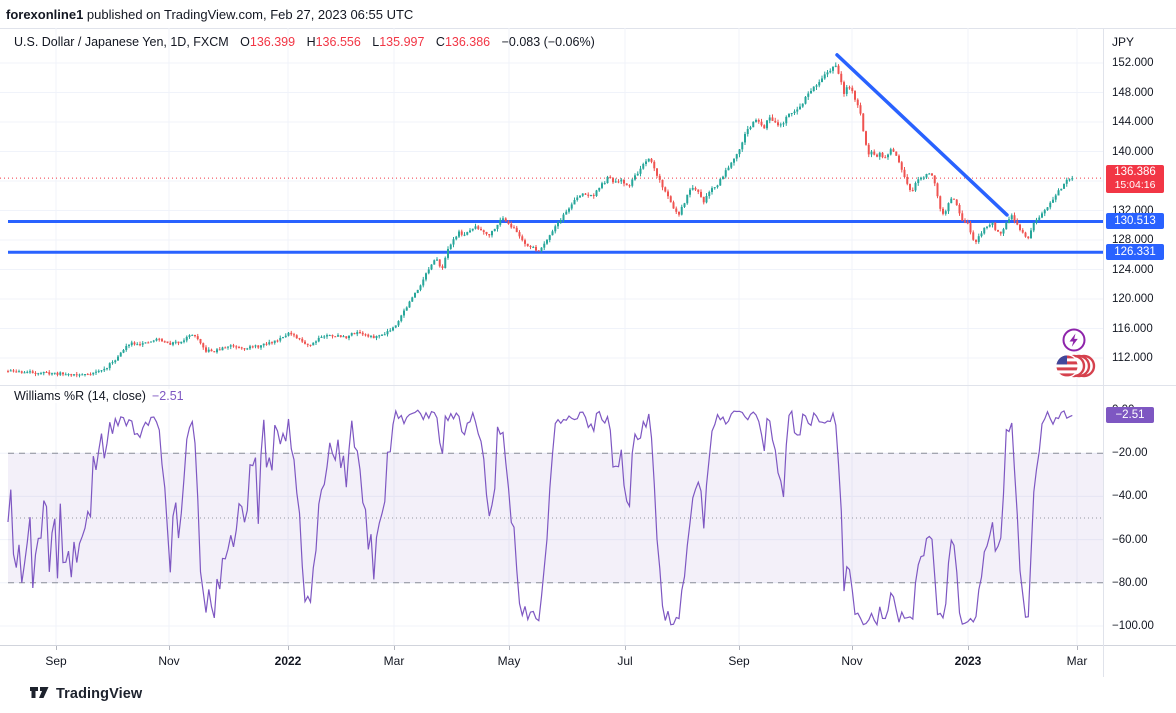 The image size is (1176, 713). Describe the element at coordinates (376, 42) in the screenshot. I see `low-label: L` at that location.